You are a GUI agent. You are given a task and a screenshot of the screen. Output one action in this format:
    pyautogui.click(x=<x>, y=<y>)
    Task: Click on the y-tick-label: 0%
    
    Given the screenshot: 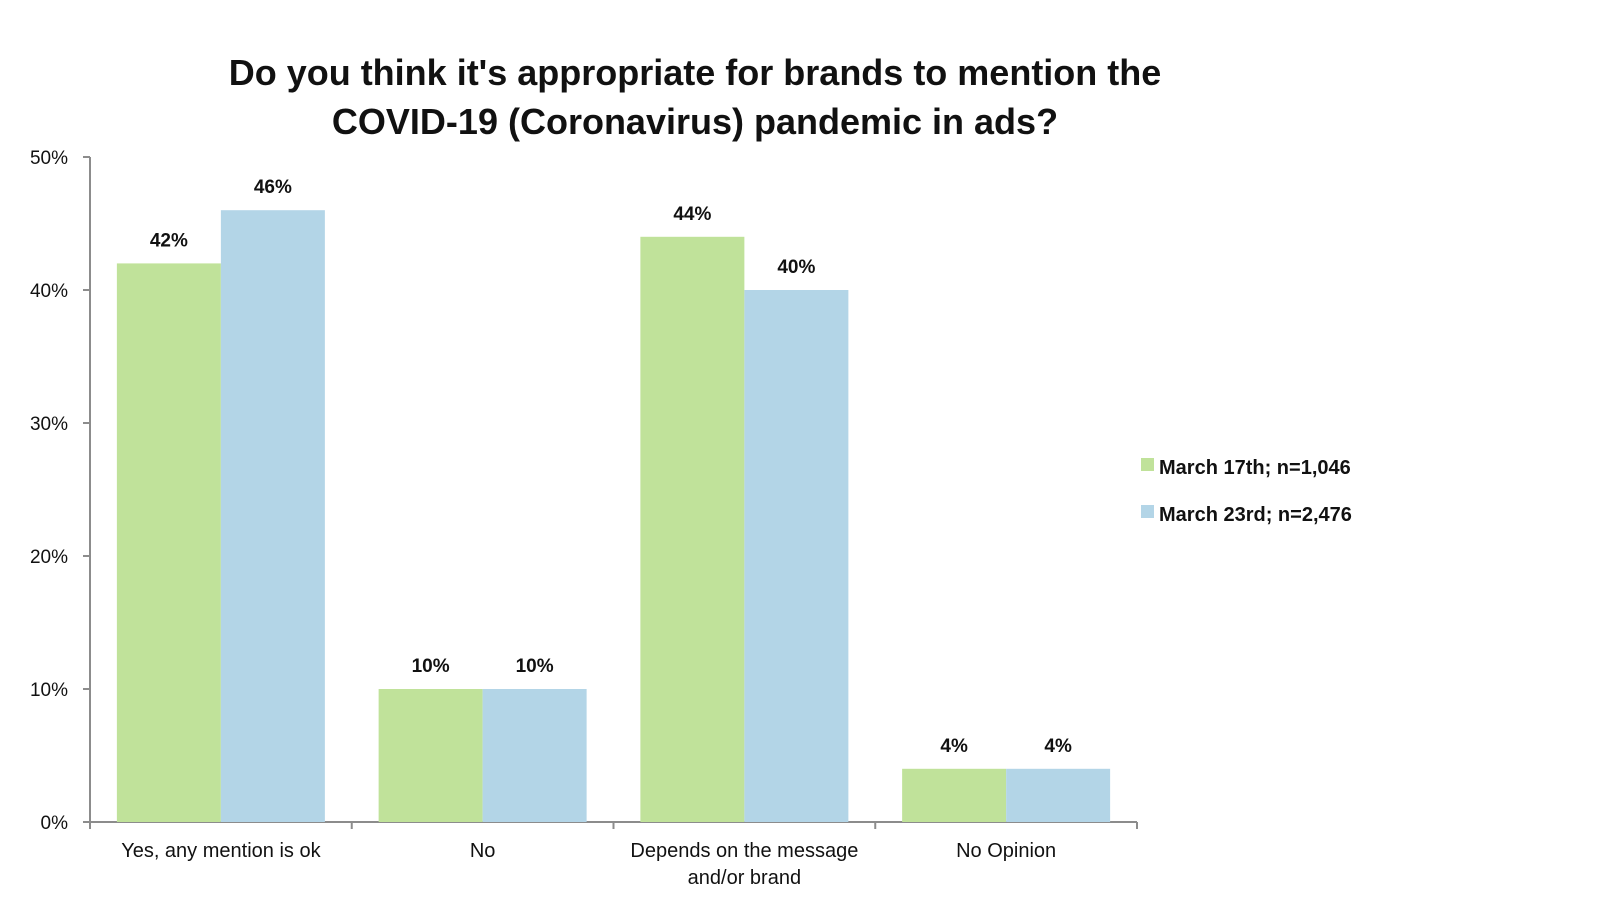 What is the action you would take?
    pyautogui.click(x=55, y=823)
    